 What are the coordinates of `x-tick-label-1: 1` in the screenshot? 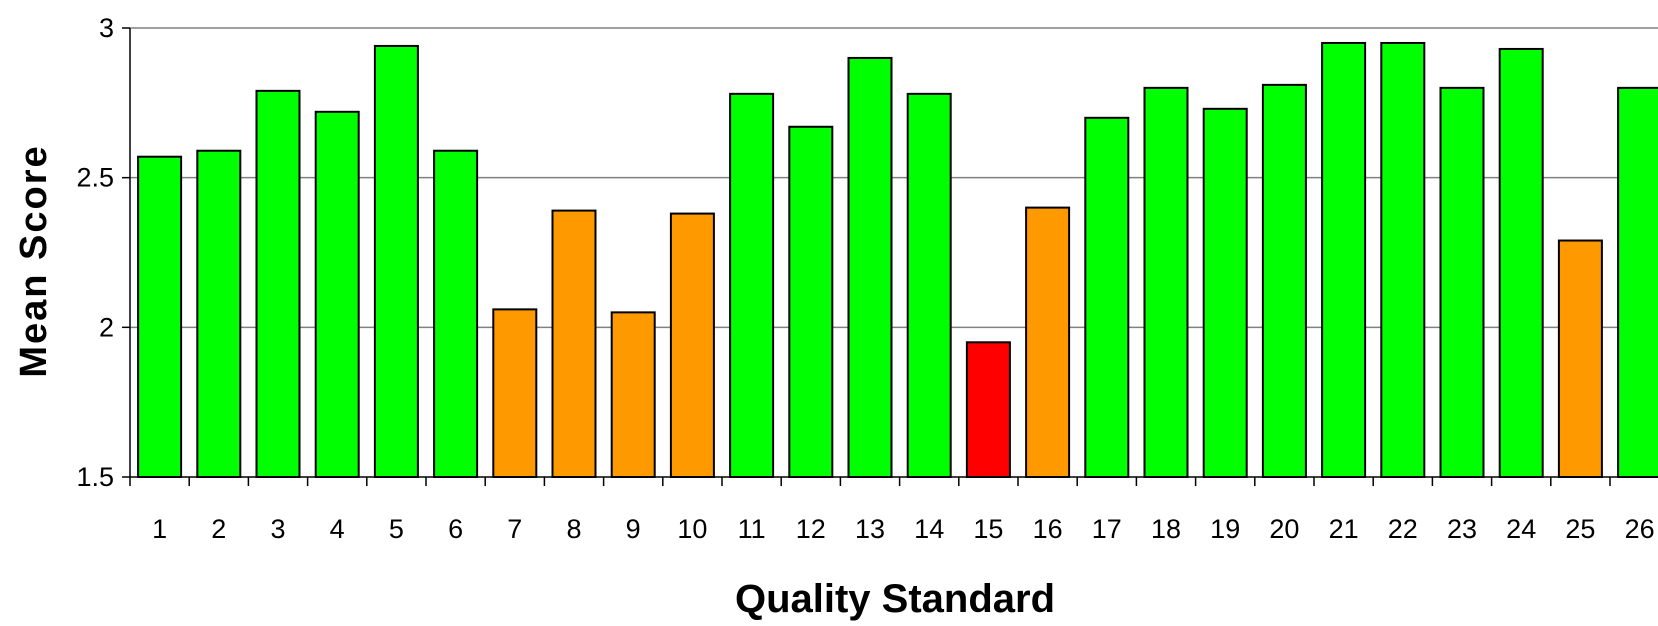 It's located at (159, 529).